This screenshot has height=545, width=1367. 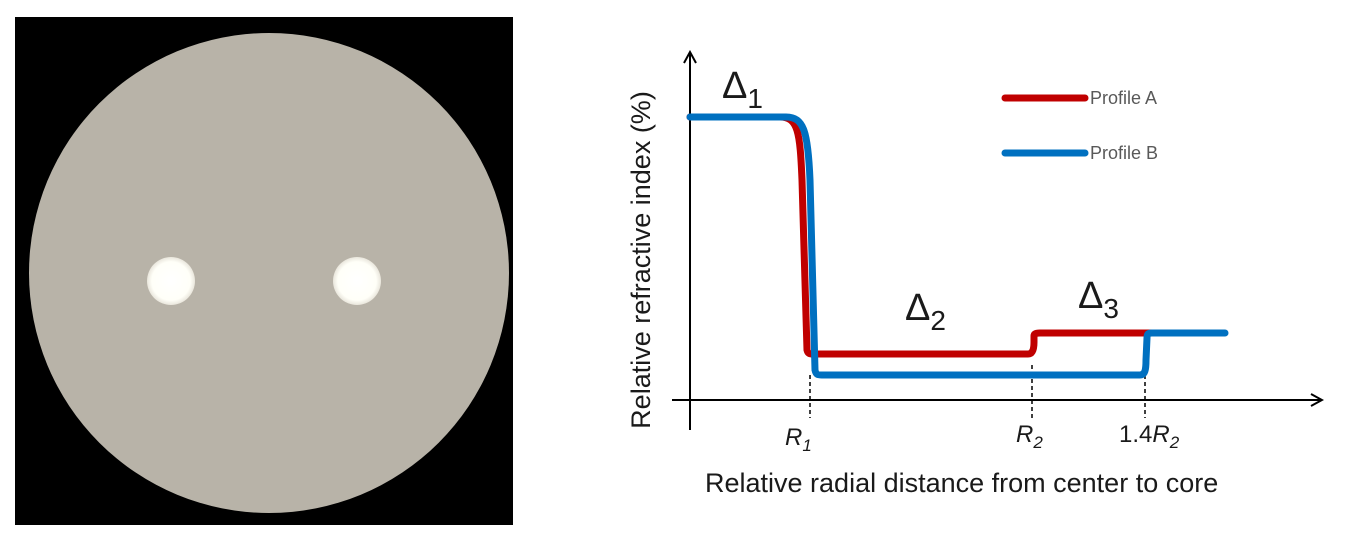 I want to click on fiber-core-right, so click(x=357, y=281).